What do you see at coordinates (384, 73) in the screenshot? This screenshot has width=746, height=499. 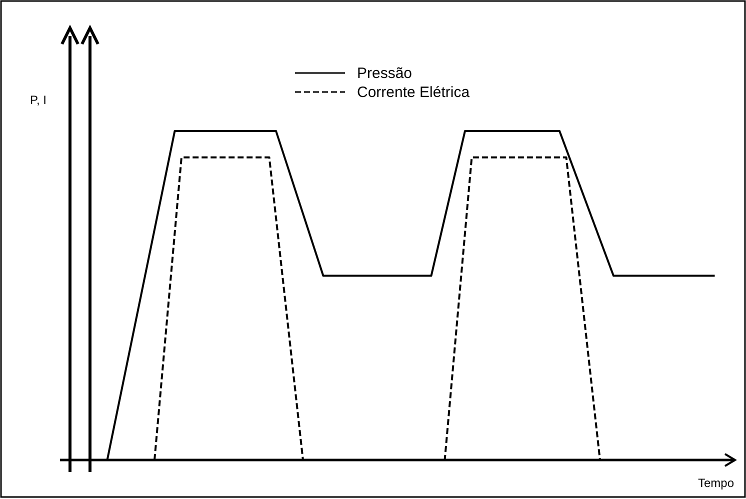 I see `legend-label: Pressão` at bounding box center [384, 73].